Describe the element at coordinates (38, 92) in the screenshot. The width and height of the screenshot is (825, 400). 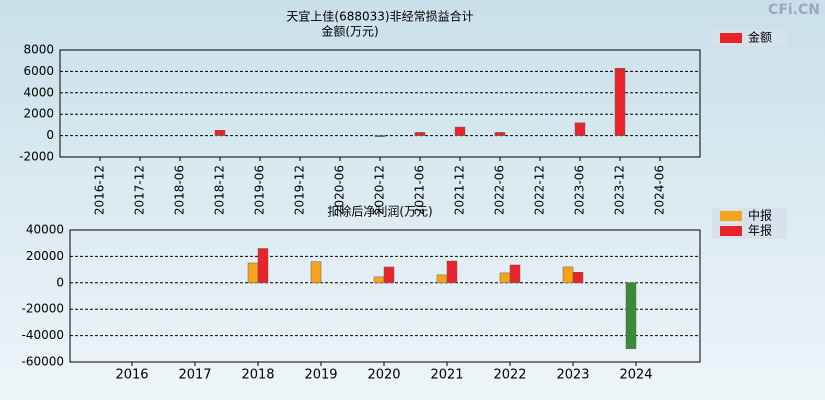
I see `y-tick-label: 4000` at that location.